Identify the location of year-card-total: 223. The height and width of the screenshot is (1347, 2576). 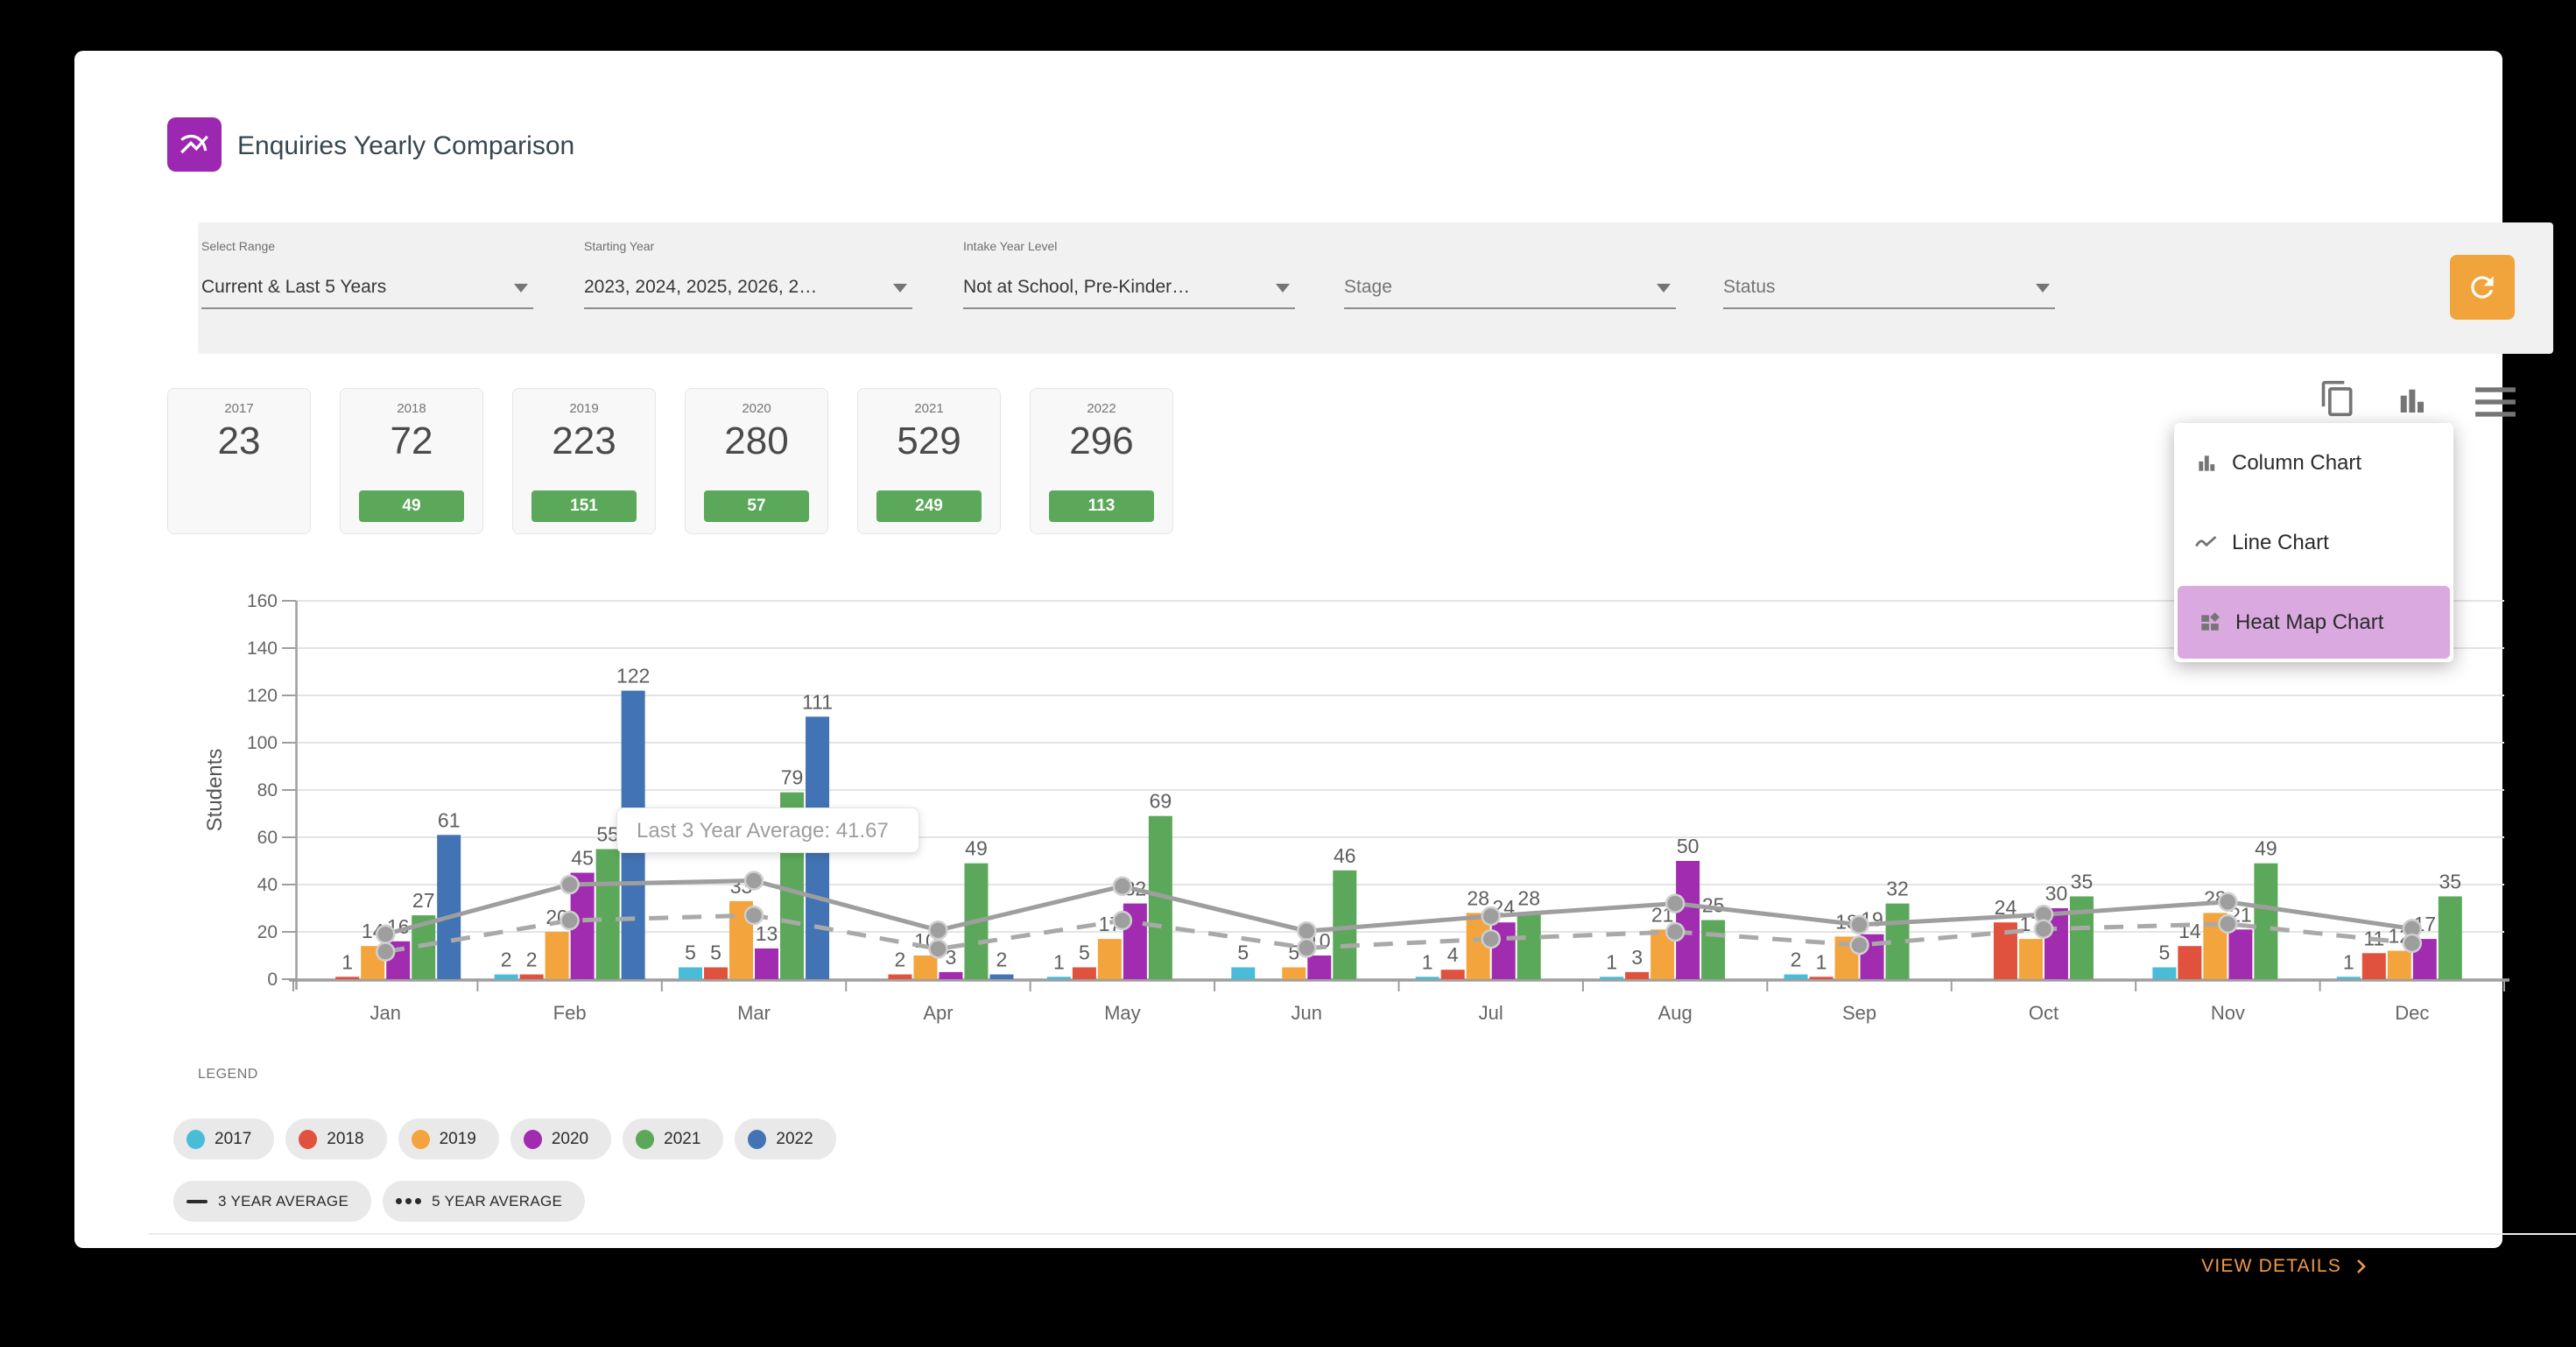
(584, 441).